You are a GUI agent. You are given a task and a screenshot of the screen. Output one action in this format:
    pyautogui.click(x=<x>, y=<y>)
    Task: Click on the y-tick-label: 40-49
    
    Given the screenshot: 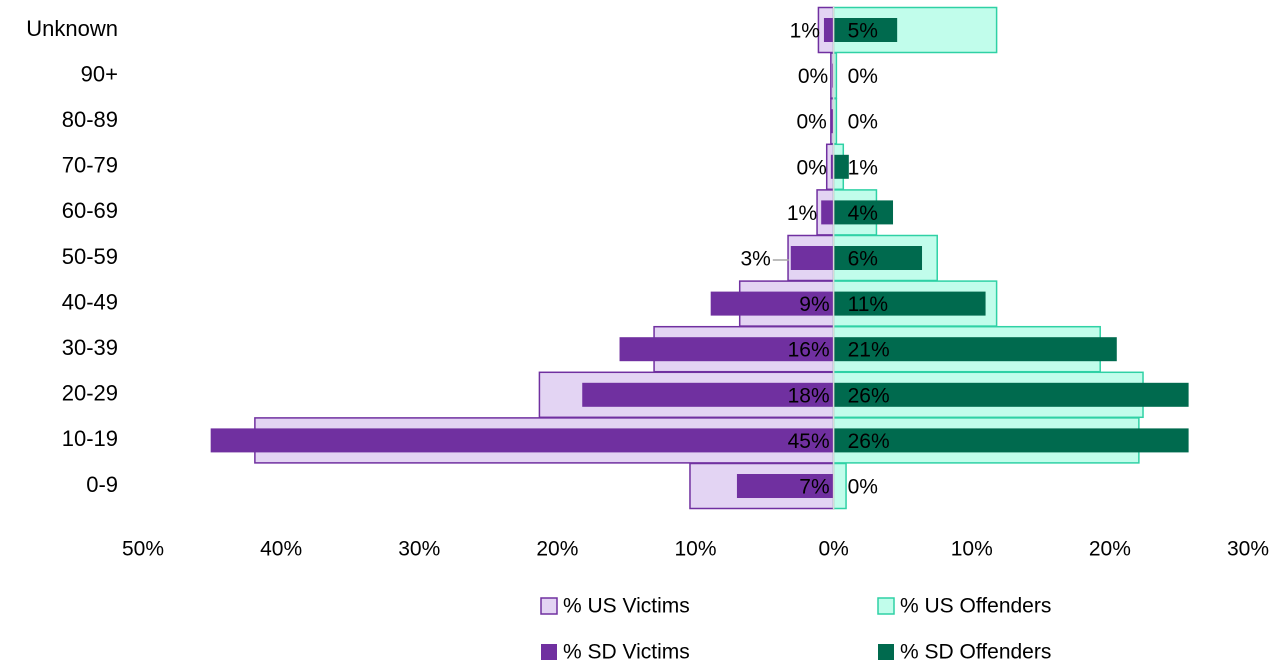 What is the action you would take?
    pyautogui.click(x=90, y=301)
    